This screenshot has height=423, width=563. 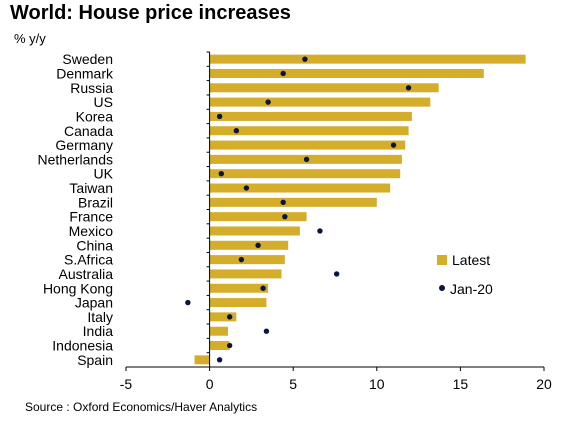 What do you see at coordinates (442, 260) in the screenshot?
I see `legend-latest-swatch` at bounding box center [442, 260].